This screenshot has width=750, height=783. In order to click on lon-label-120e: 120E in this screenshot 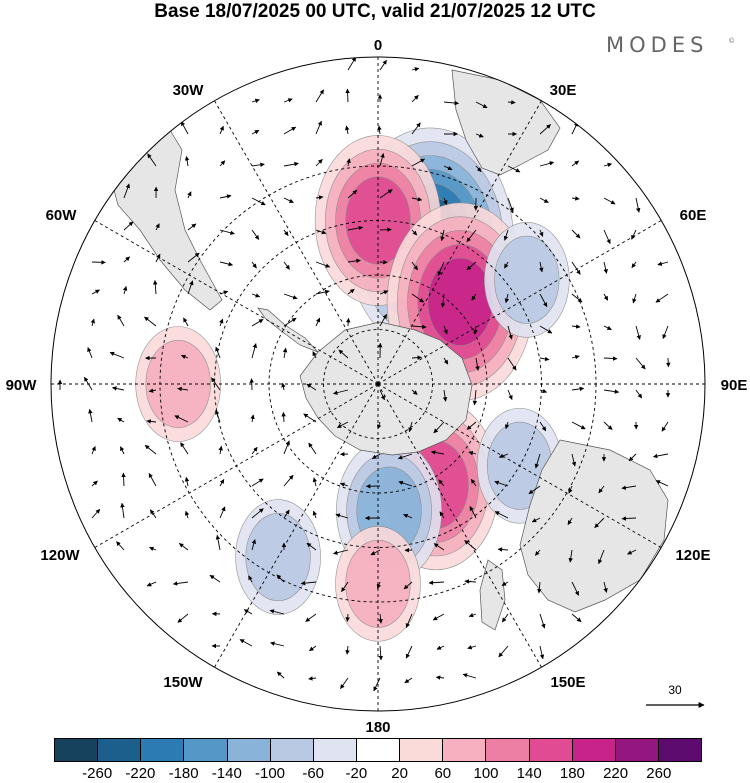, I will do `click(692, 555)`.